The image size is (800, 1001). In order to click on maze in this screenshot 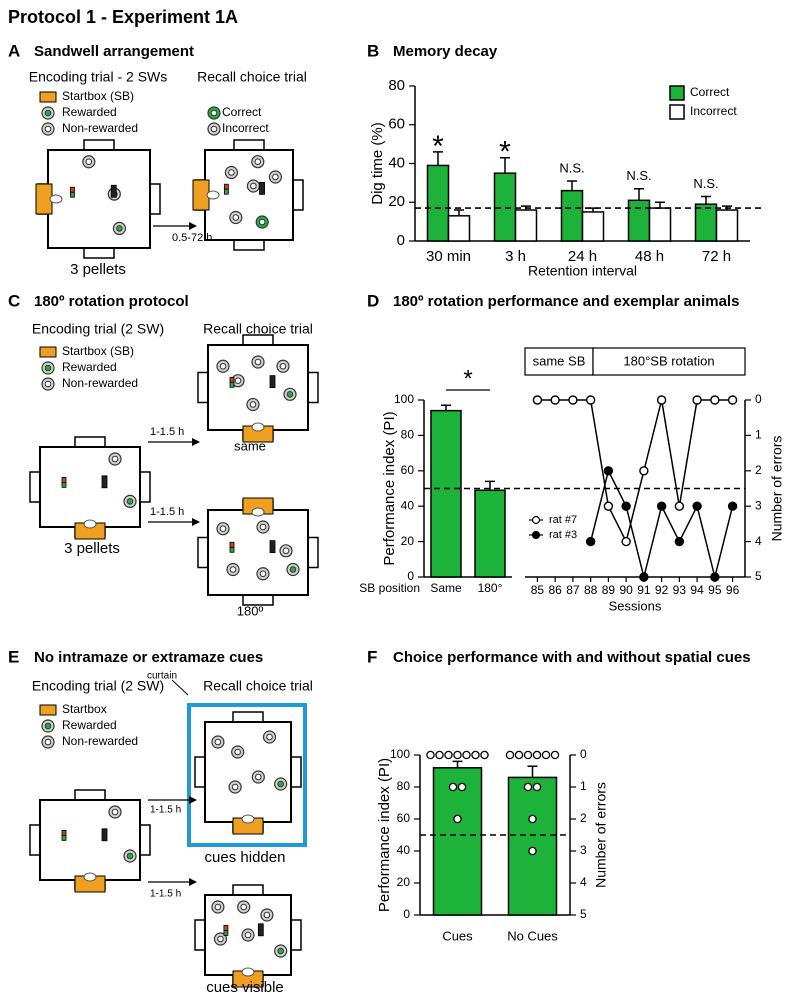, I will do `click(90, 840)`.